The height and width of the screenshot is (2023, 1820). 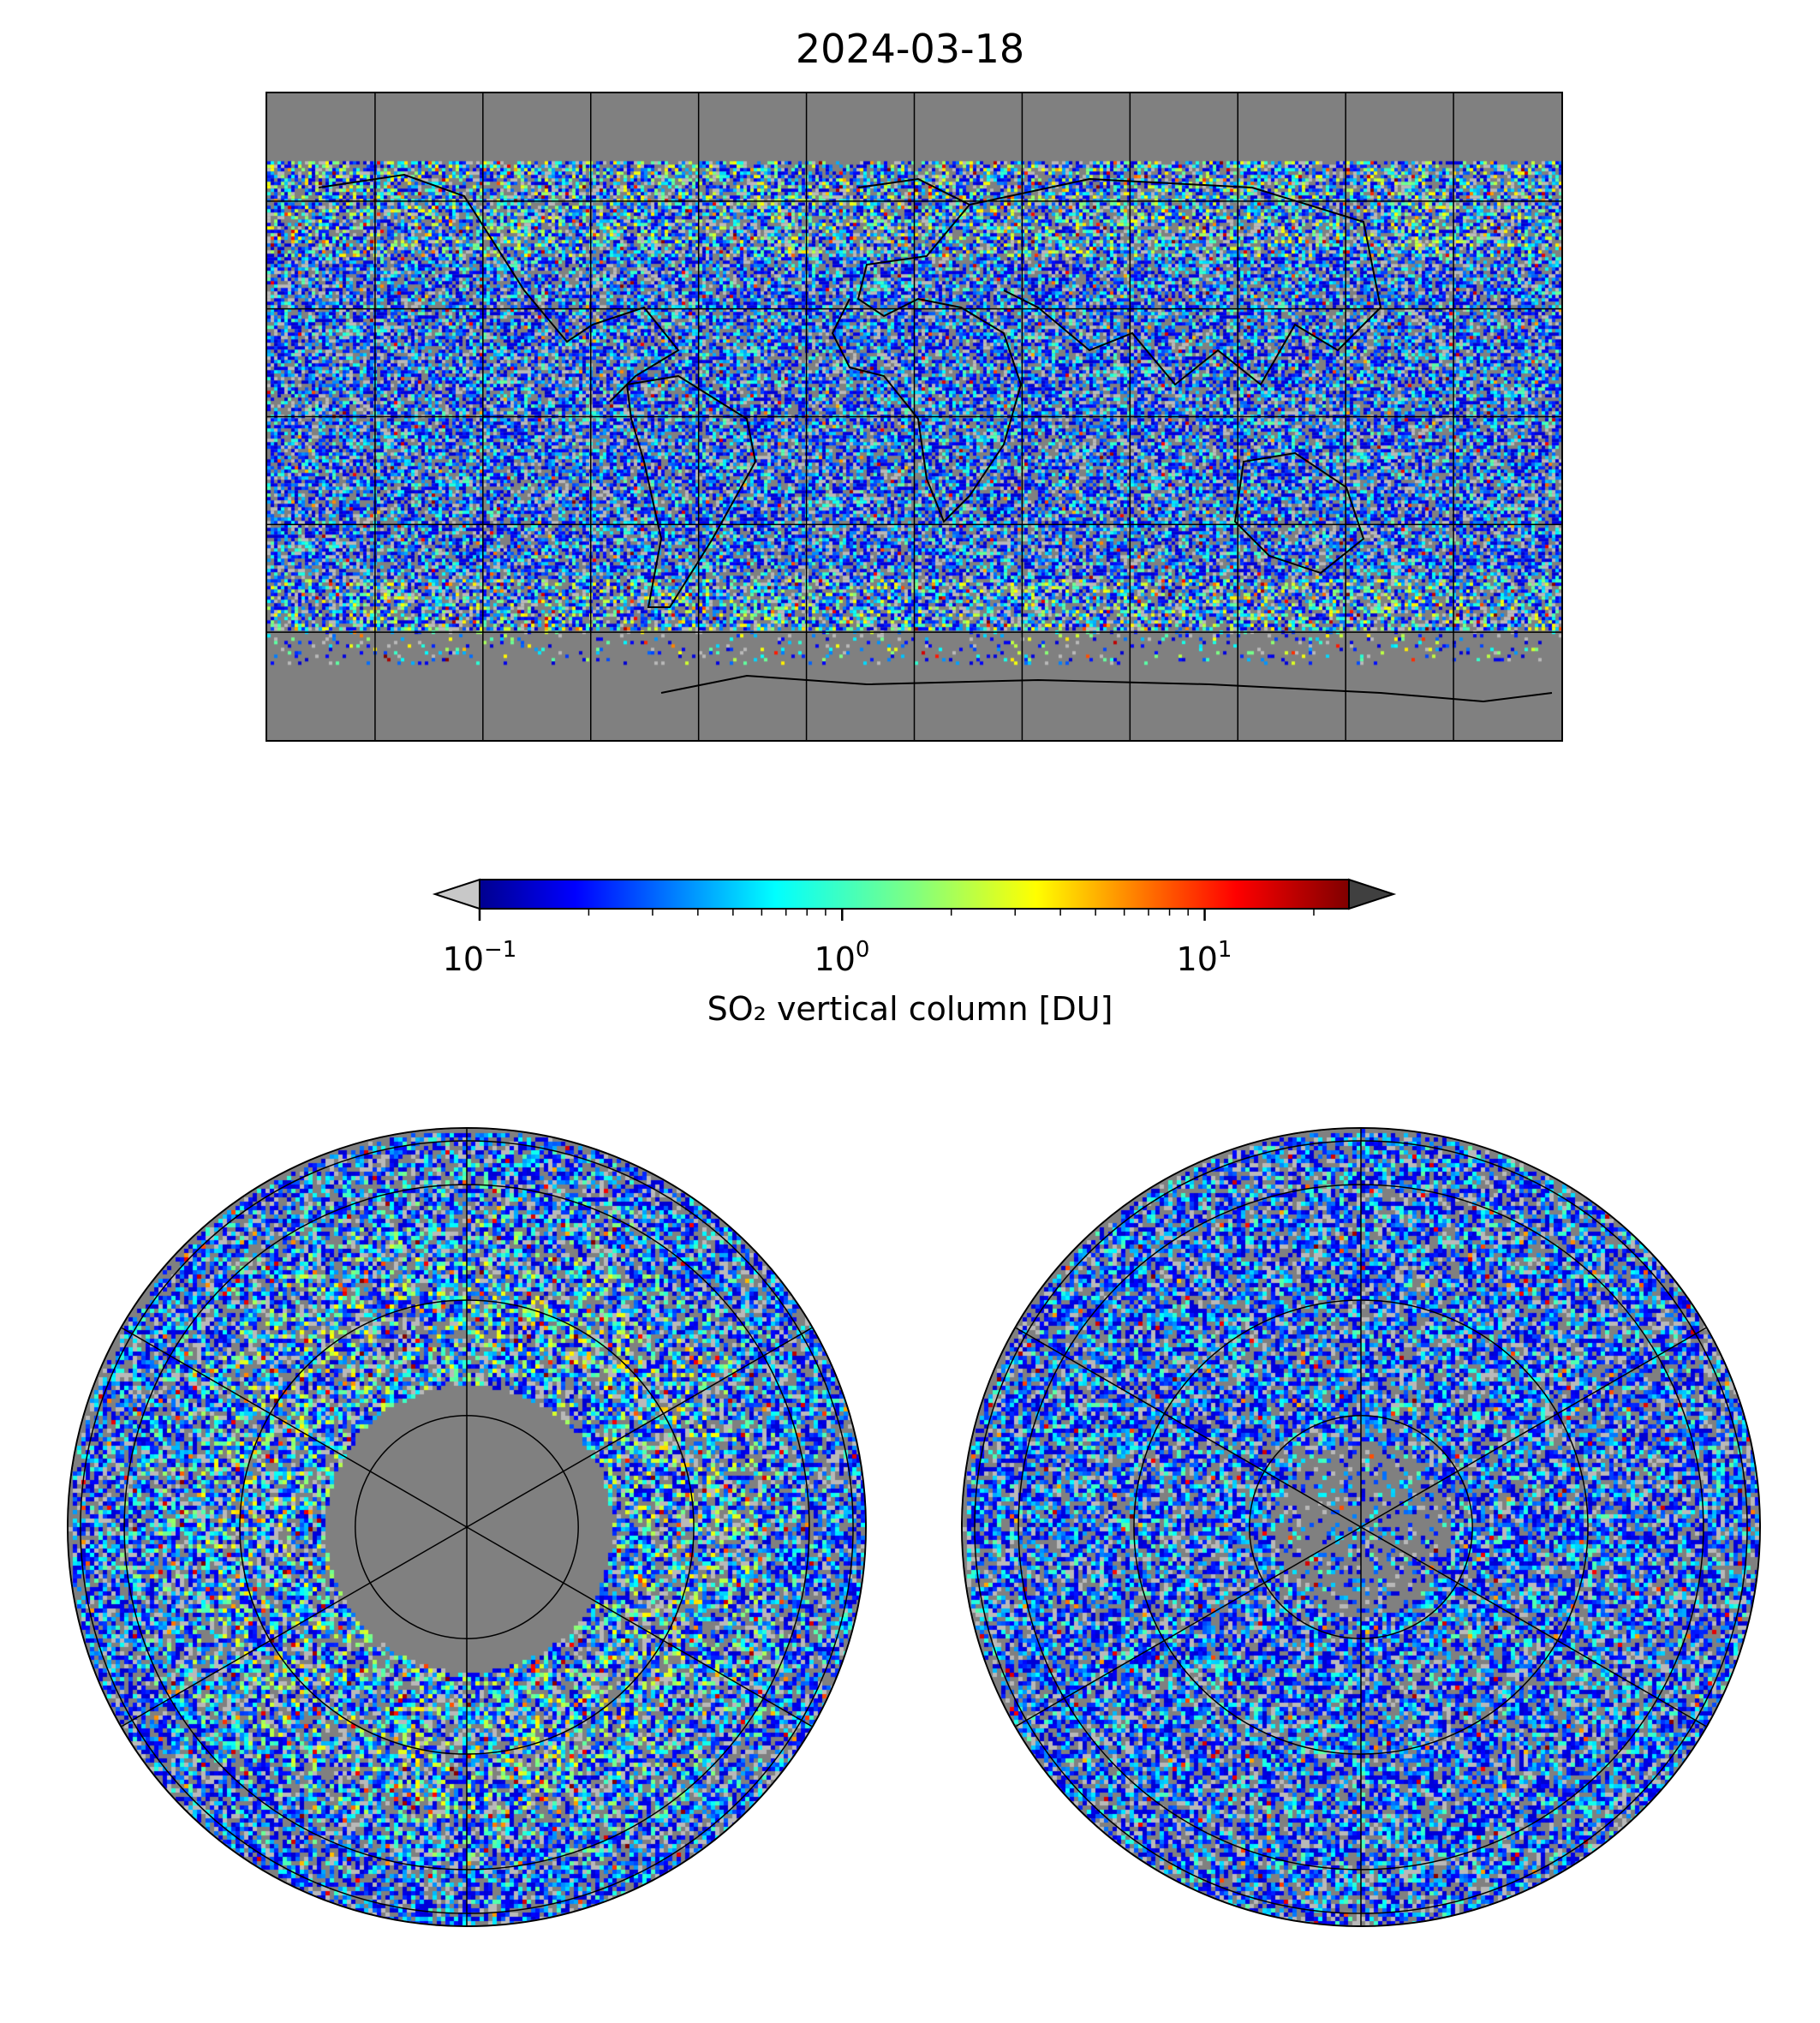 I want to click on colorbar-label: SO₂ vertical column [DU], so click(x=910, y=1009).